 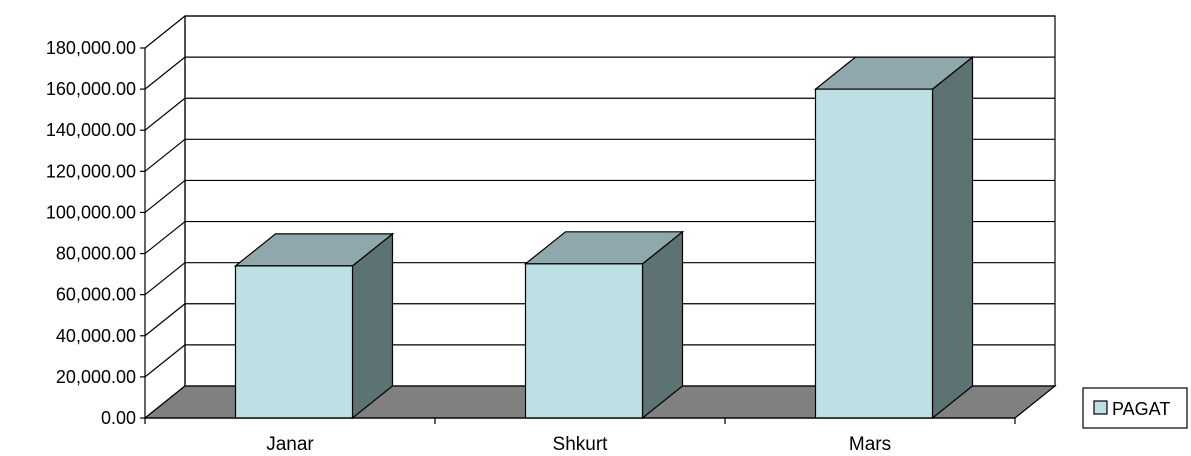 I want to click on legend-label: PAGAT, so click(x=1141, y=409).